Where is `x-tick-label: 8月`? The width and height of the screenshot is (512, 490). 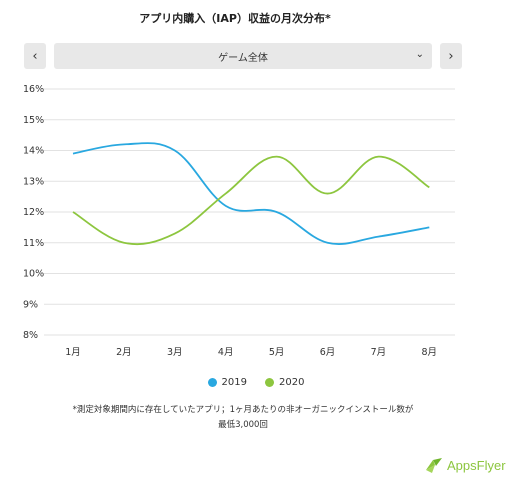
x-tick-label: 8月 is located at coordinates (430, 352).